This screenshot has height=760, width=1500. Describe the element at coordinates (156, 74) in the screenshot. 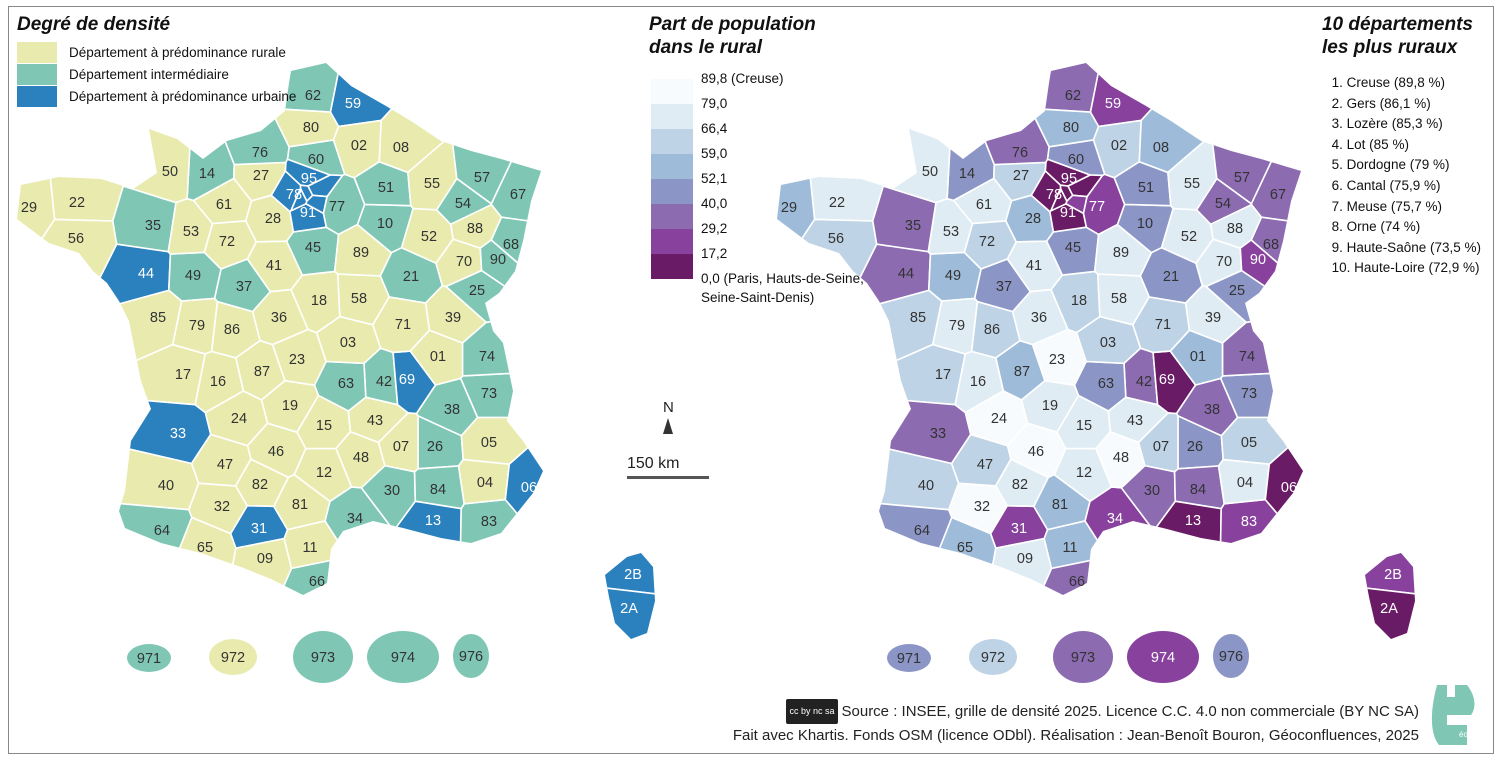

I see `legend-item-intermediate: Département intermédiaire` at that location.